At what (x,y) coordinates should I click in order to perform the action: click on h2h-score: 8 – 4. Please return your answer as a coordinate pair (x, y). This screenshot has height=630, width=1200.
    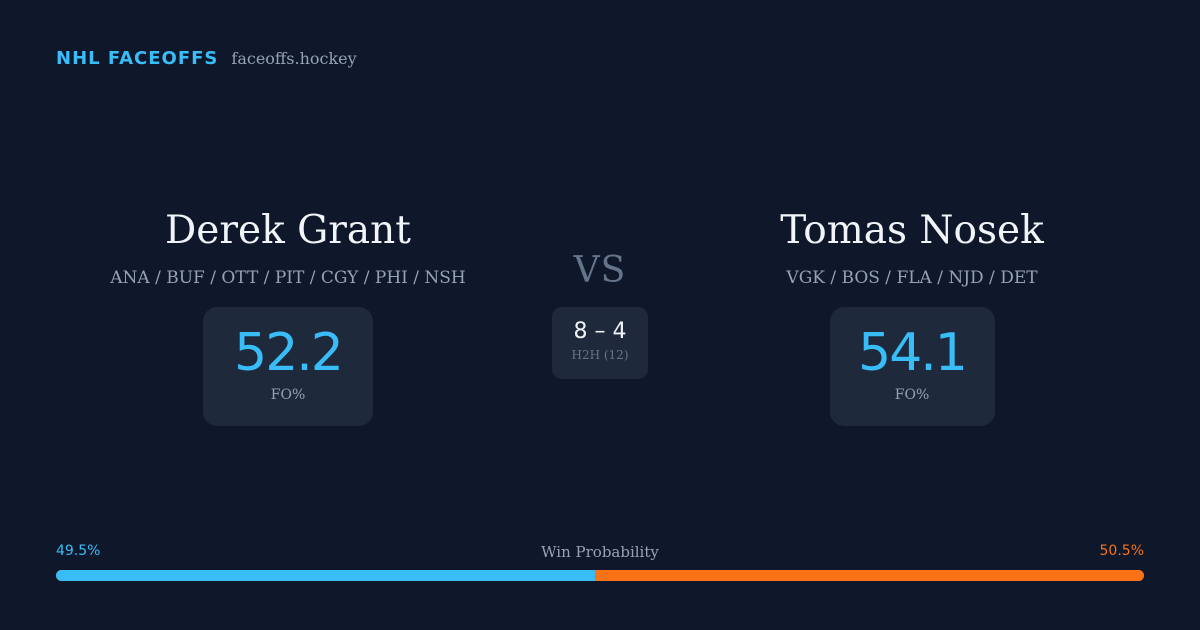
    Looking at the image, I should click on (600, 331).